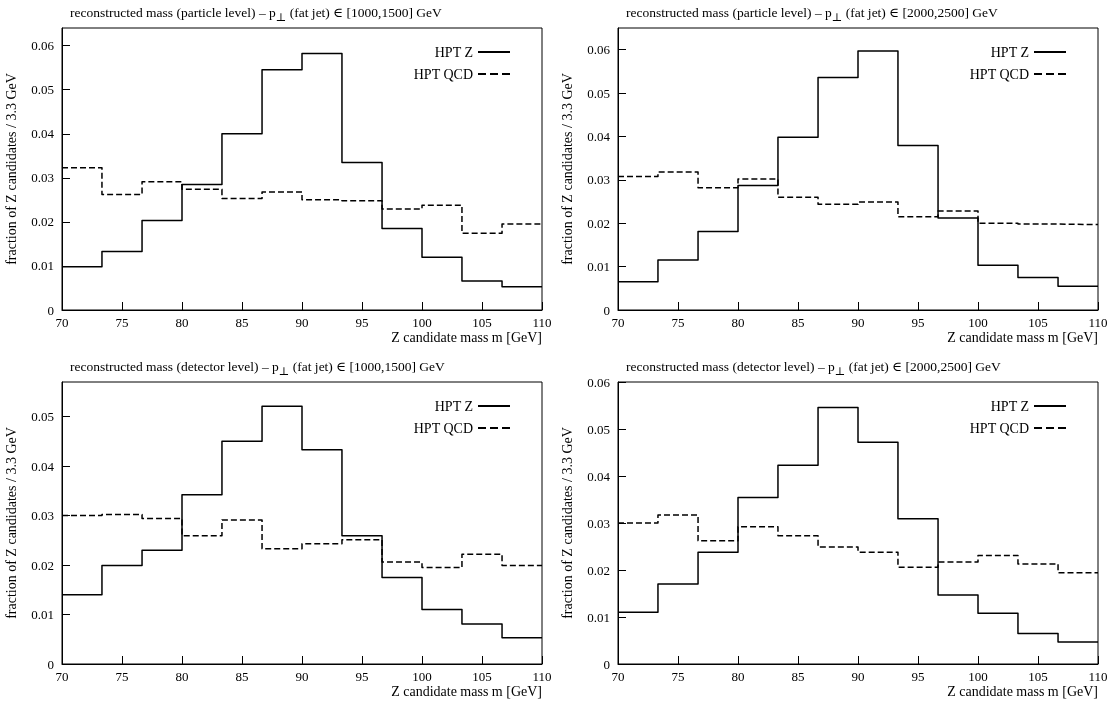 The height and width of the screenshot is (709, 1112). Describe the element at coordinates (256, 14) in the screenshot. I see `chart-title: reconstructed mass (particle level) – p$_{⊥}$ (fat jet) ∈ [1000,1500] GeV` at that location.